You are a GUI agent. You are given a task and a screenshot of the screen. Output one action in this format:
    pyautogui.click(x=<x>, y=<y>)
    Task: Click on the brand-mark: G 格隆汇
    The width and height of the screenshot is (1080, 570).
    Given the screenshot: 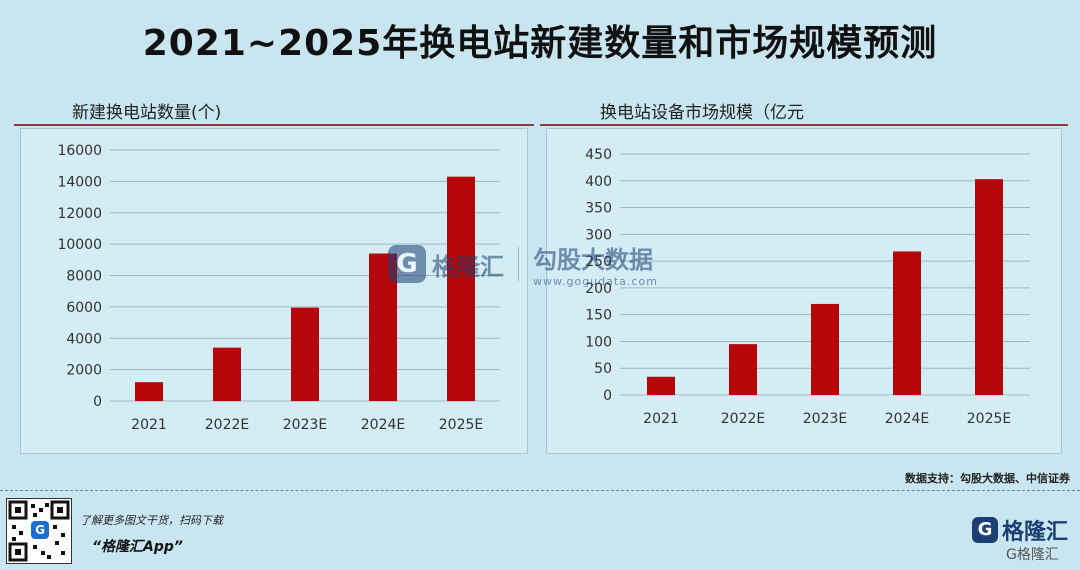 What is the action you would take?
    pyautogui.click(x=1020, y=530)
    